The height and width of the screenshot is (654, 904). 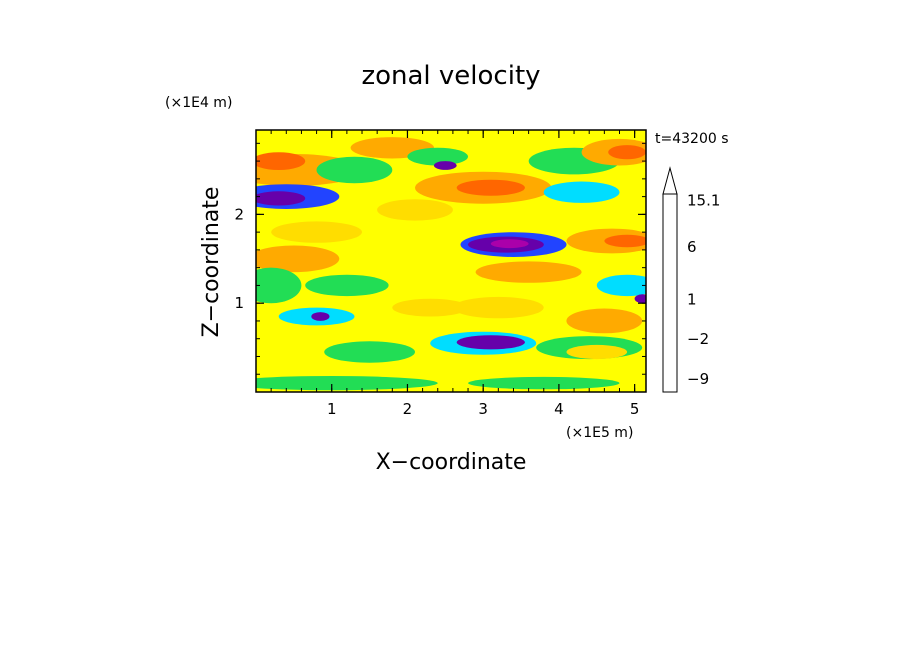 I want to click on x-tick-label: 2, so click(x=408, y=409).